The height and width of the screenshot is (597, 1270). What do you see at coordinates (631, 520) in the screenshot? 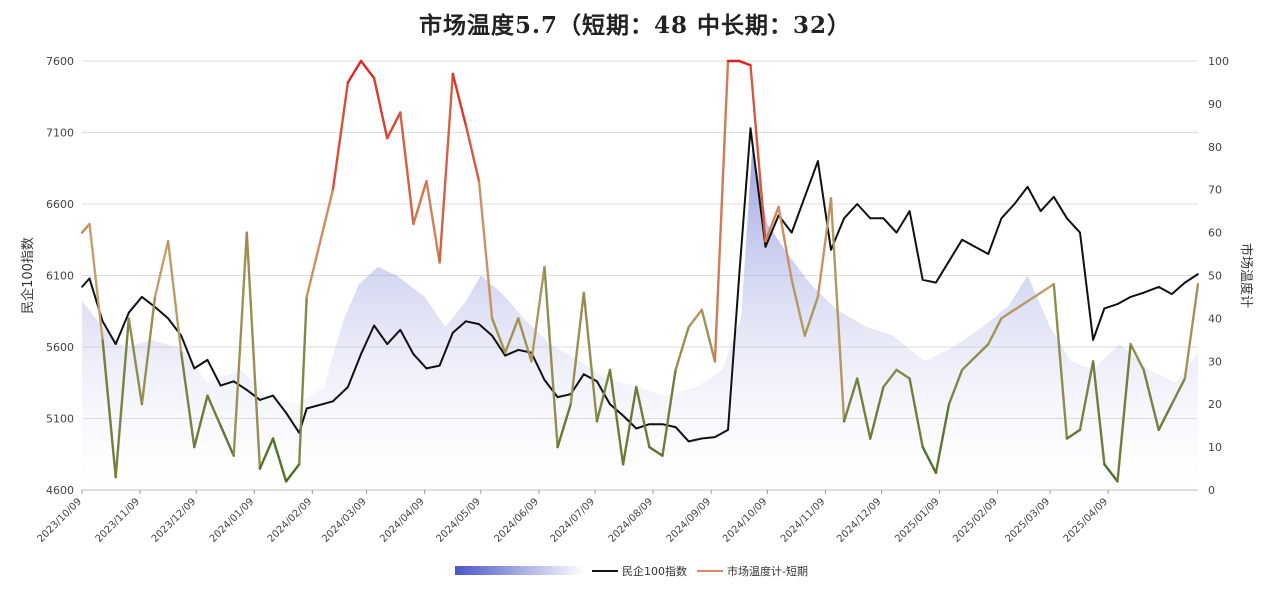
I see `x-tick-label: 2024/08/09` at bounding box center [631, 520].